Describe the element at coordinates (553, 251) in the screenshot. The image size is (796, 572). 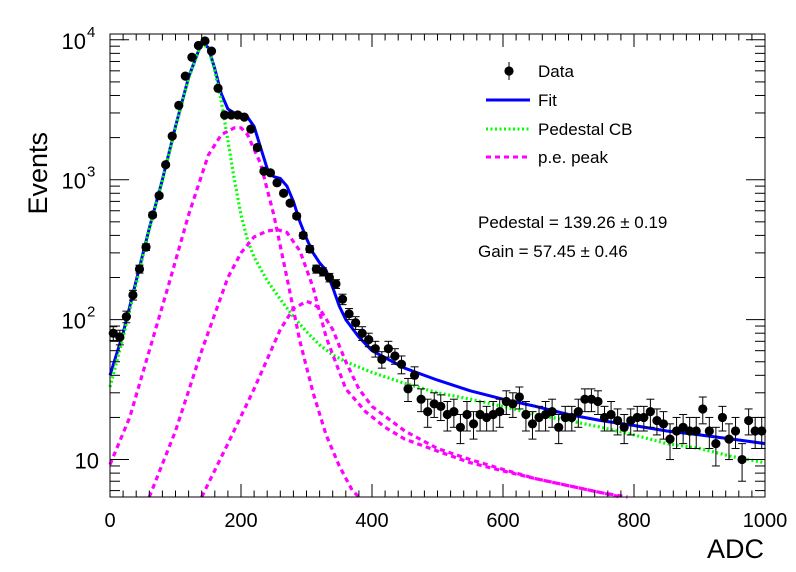
I see `gain-annotation: Gain = 57.45 ± 0.46` at that location.